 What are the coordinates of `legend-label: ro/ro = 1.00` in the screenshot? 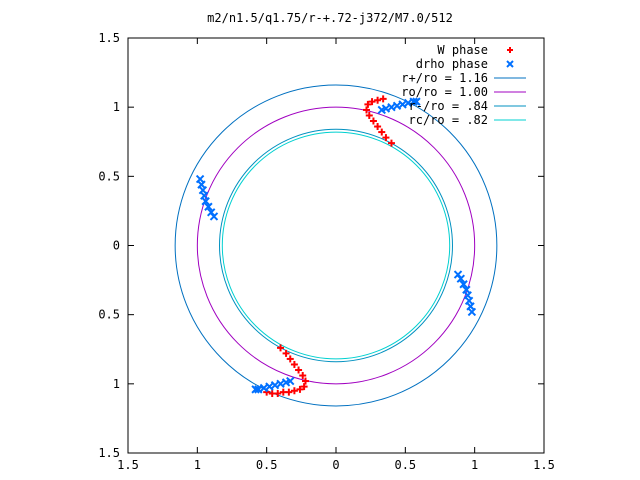 It's located at (444, 92).